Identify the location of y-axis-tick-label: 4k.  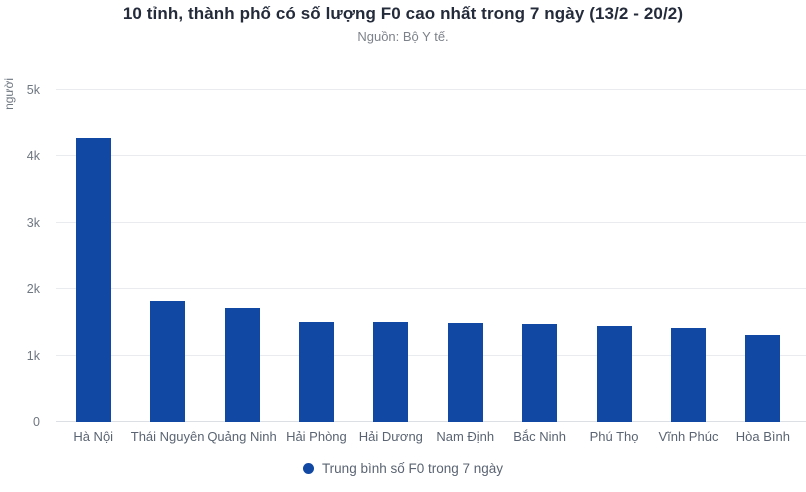
(33, 156).